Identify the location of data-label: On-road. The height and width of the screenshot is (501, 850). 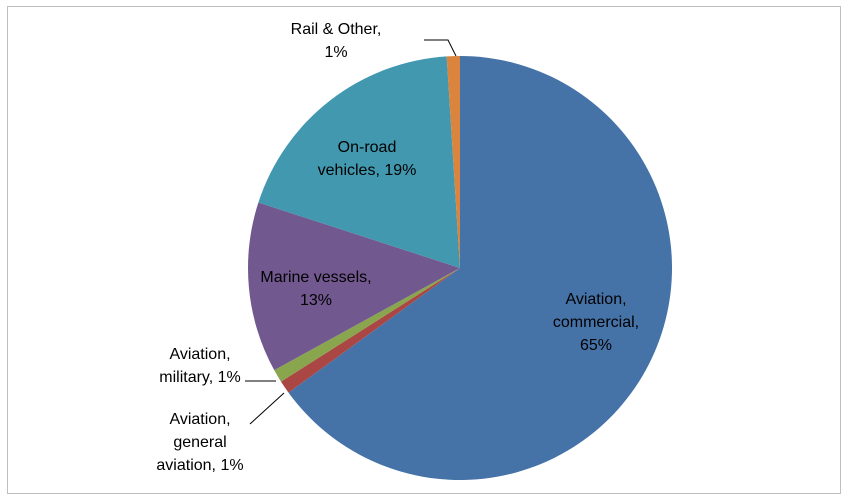
(367, 147).